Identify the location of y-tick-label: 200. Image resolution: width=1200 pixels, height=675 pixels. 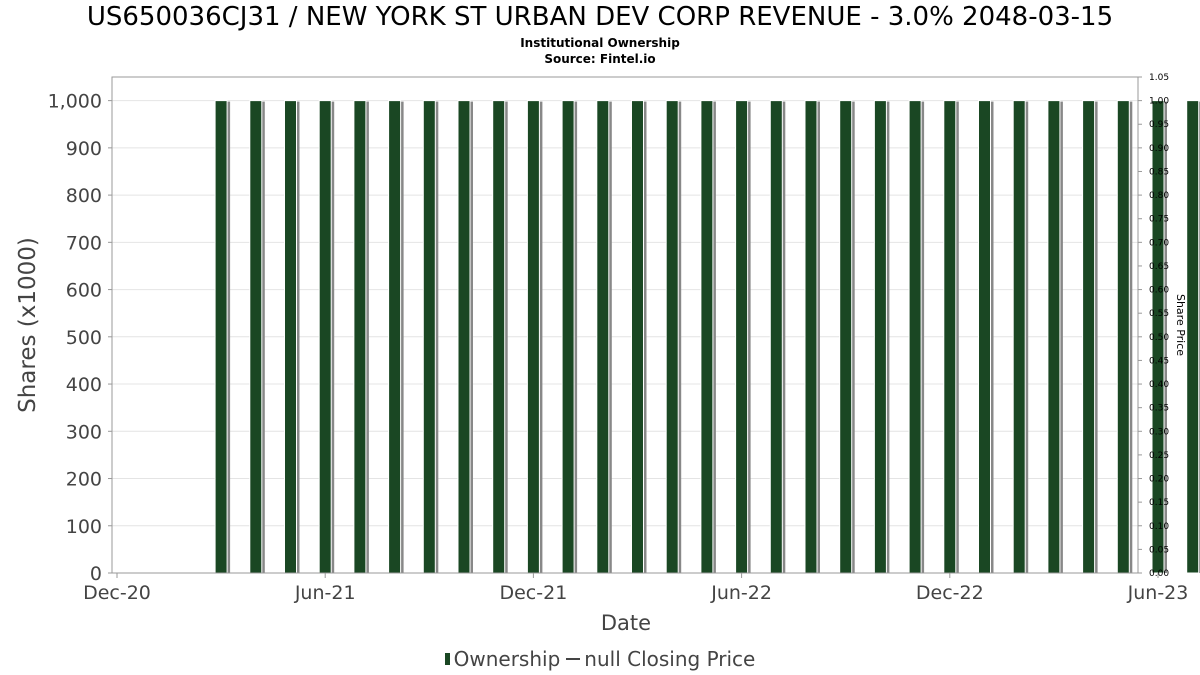
(84, 480).